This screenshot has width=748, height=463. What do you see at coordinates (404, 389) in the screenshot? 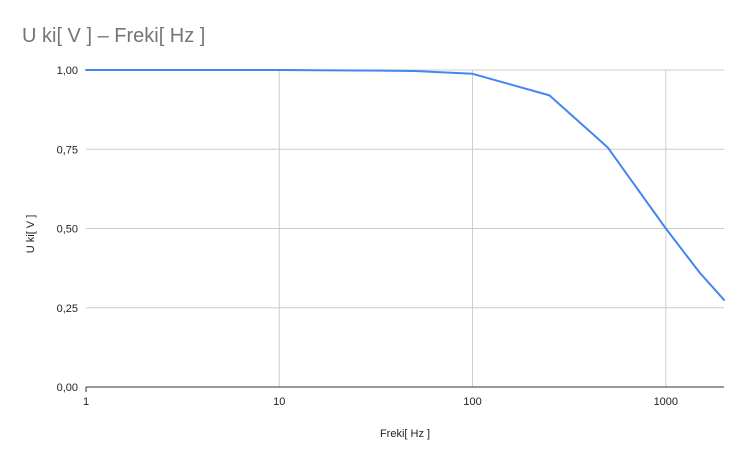
I see `axes` at bounding box center [404, 389].